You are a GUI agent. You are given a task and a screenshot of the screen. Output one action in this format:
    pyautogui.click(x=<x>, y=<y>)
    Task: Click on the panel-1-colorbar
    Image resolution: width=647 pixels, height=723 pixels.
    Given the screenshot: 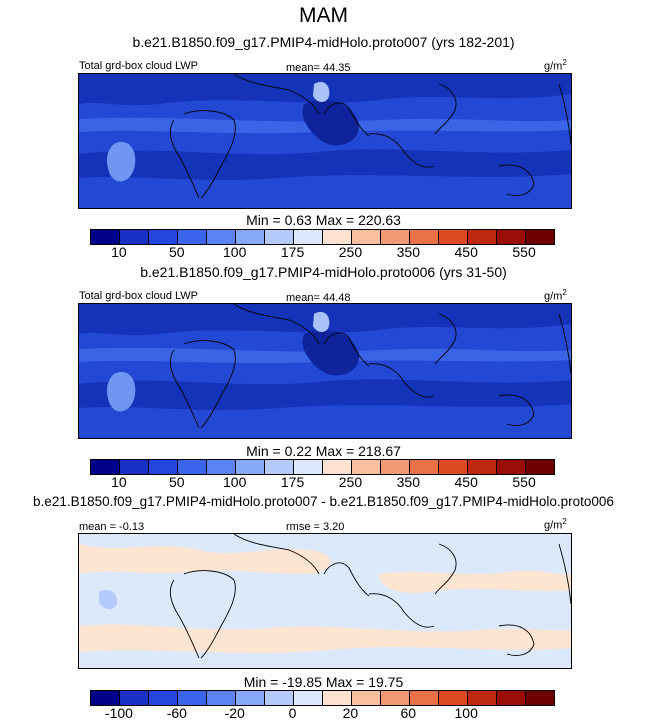 What is the action you would take?
    pyautogui.click(x=322, y=237)
    